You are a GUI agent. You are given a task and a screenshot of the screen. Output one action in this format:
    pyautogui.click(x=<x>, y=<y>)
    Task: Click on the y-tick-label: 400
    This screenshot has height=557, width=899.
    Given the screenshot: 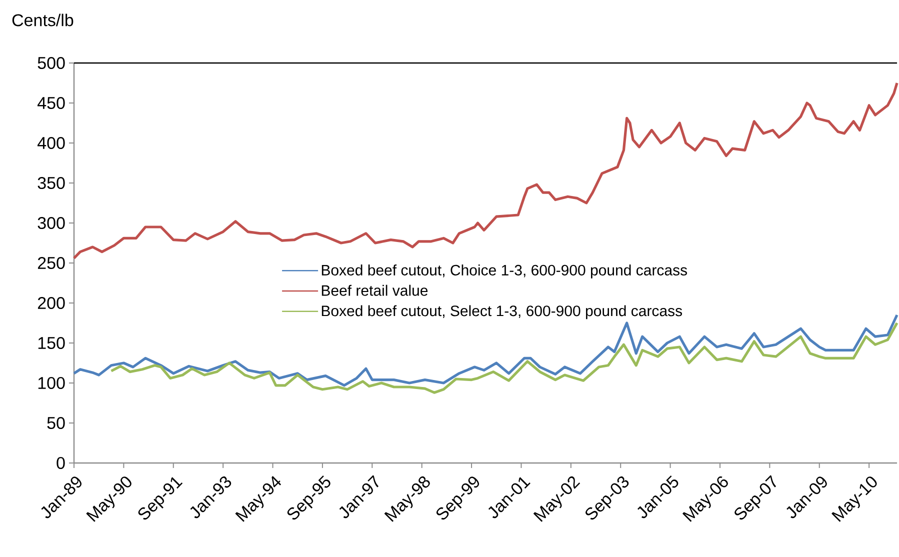 What is the action you would take?
    pyautogui.click(x=51, y=143)
    